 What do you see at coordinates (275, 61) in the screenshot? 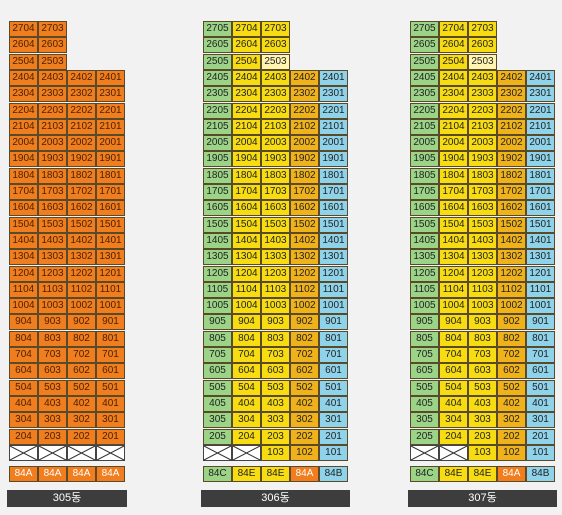
I see `unit-cell: 2503` at bounding box center [275, 61].